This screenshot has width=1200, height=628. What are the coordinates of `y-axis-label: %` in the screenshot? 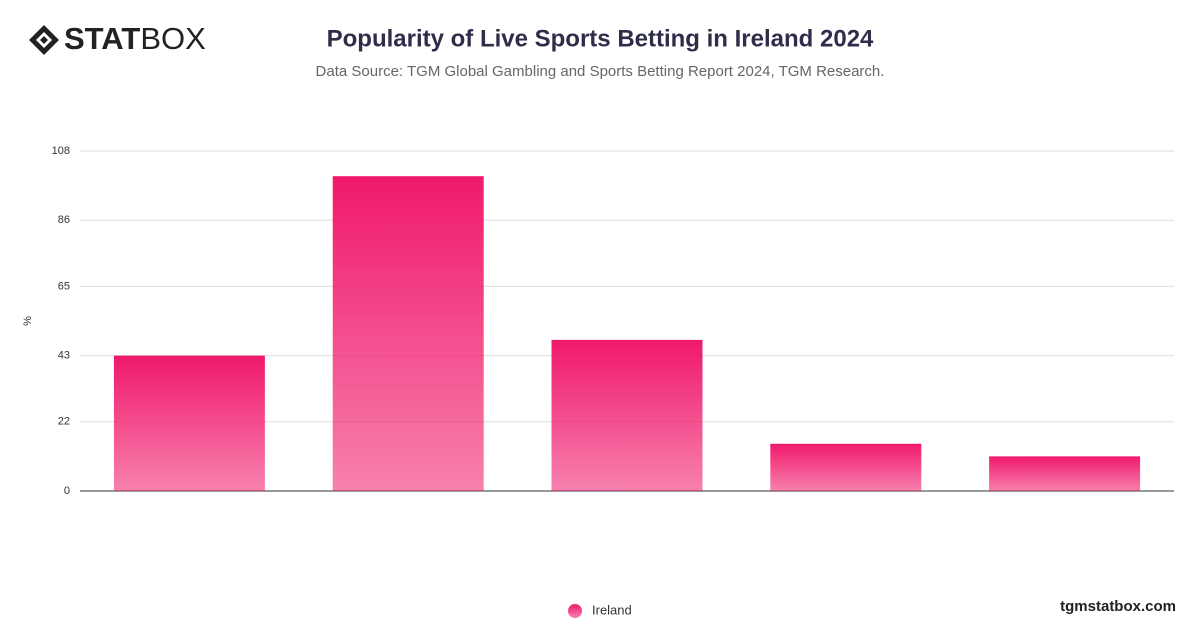 It's located at (28, 321).